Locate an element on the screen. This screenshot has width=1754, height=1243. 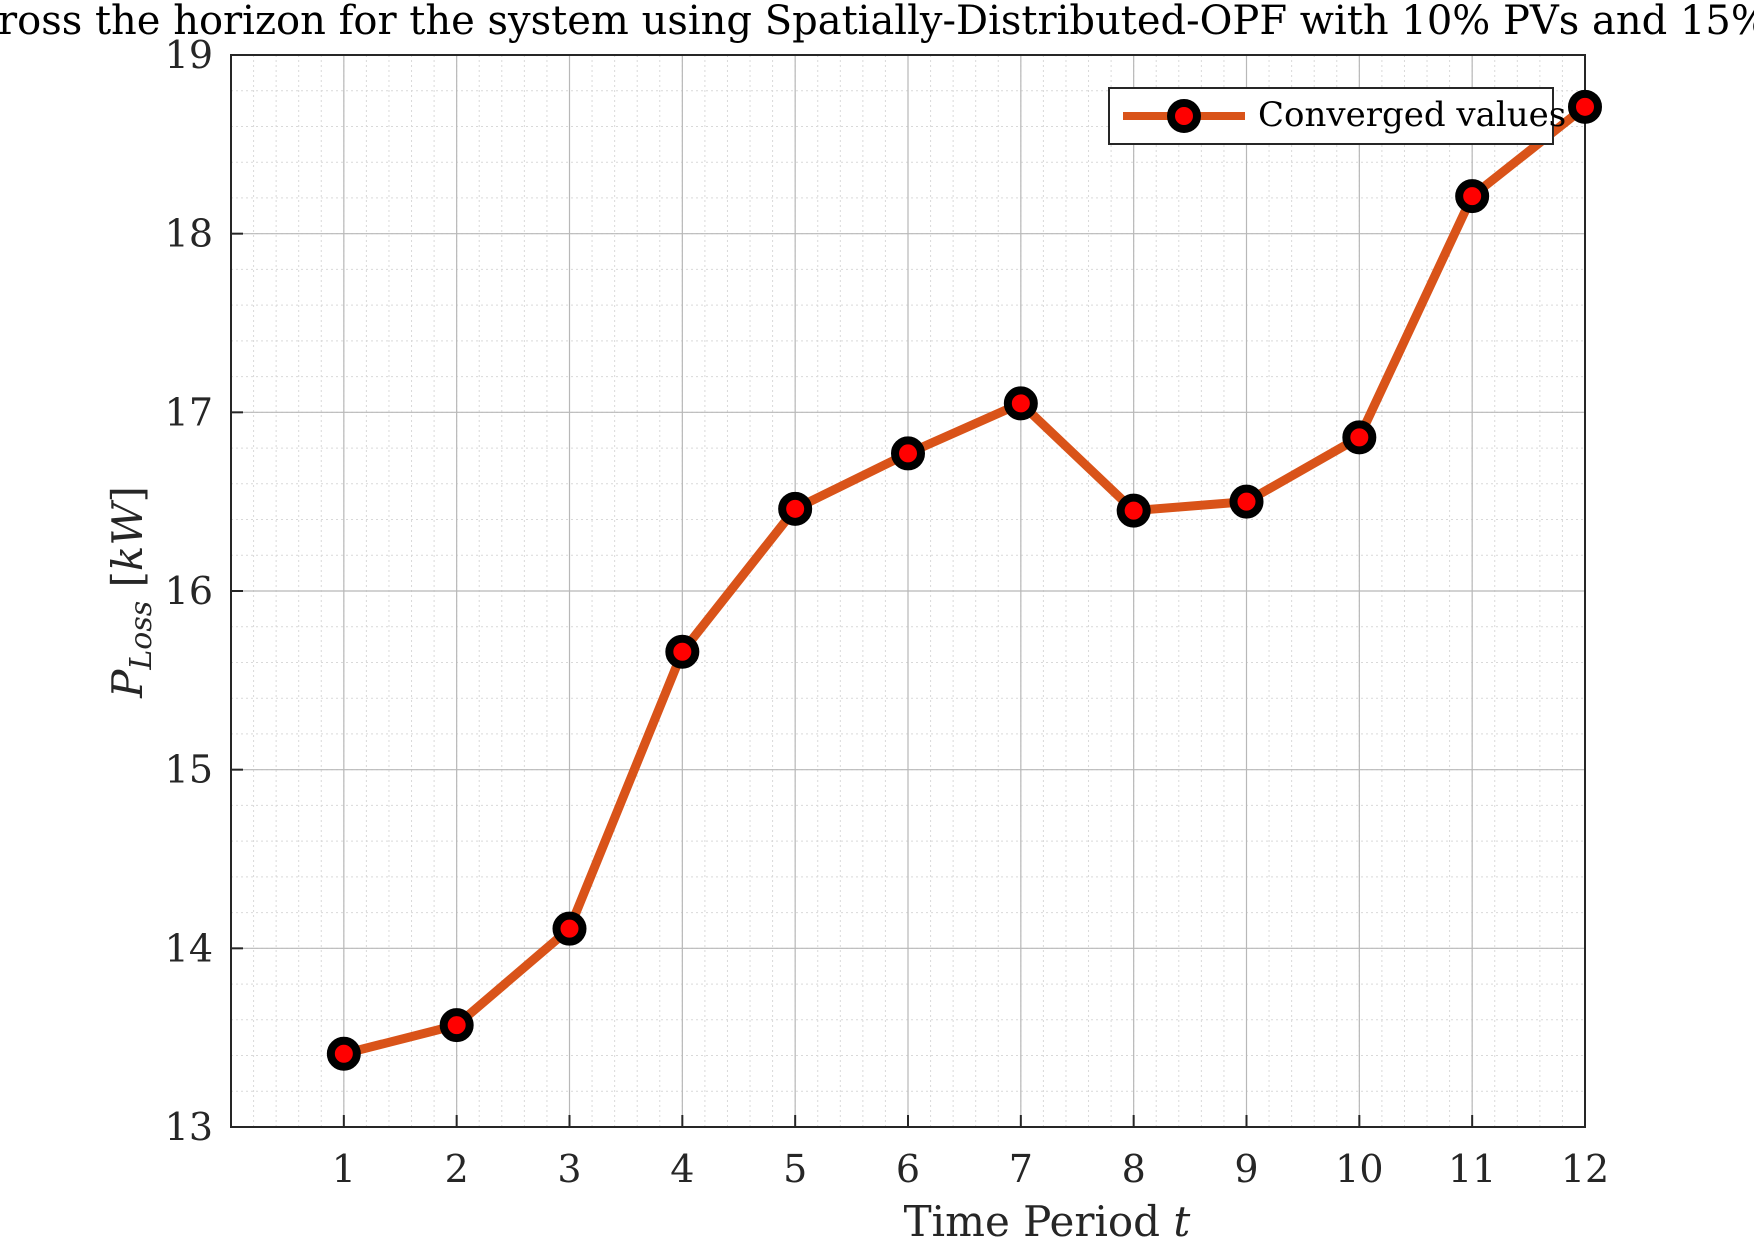
y-axis-label-bracket-close: ] is located at coordinates (127, 494).